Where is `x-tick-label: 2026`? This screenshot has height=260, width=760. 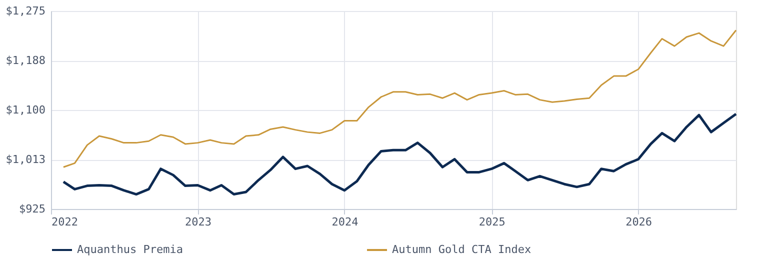 x-tick-label: 2026 is located at coordinates (639, 222).